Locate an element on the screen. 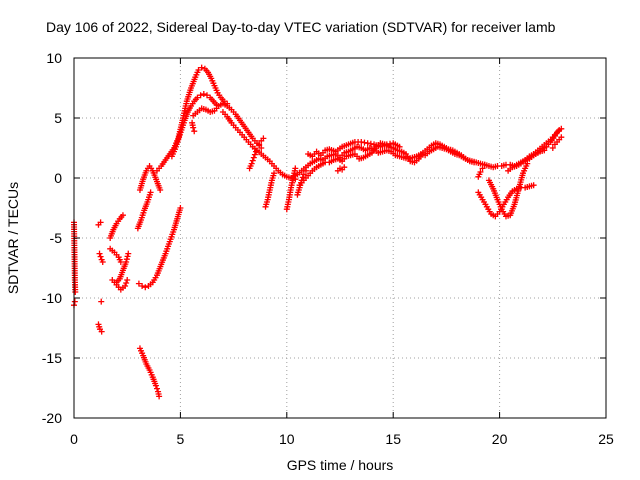 This screenshot has width=640, height=480. y-tick-labels: -20 -15 -10 -5 0 5 10 is located at coordinates (52, 238).